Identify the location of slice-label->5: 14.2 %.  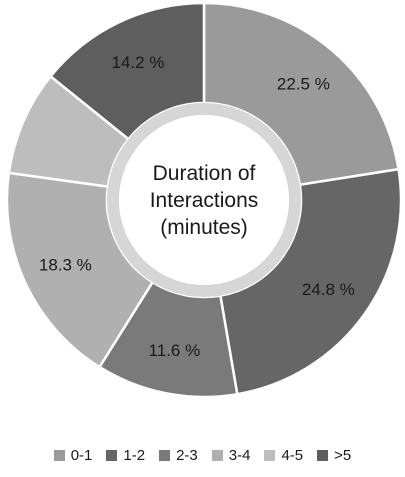
(138, 62).